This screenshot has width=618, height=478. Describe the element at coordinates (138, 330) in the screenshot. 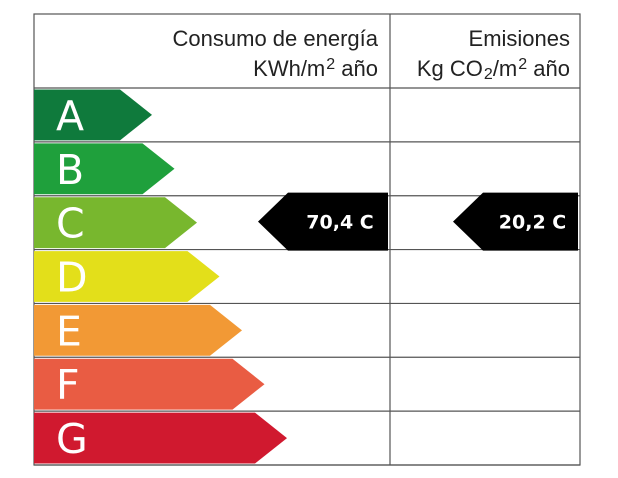

I see `class-bar-e` at that location.